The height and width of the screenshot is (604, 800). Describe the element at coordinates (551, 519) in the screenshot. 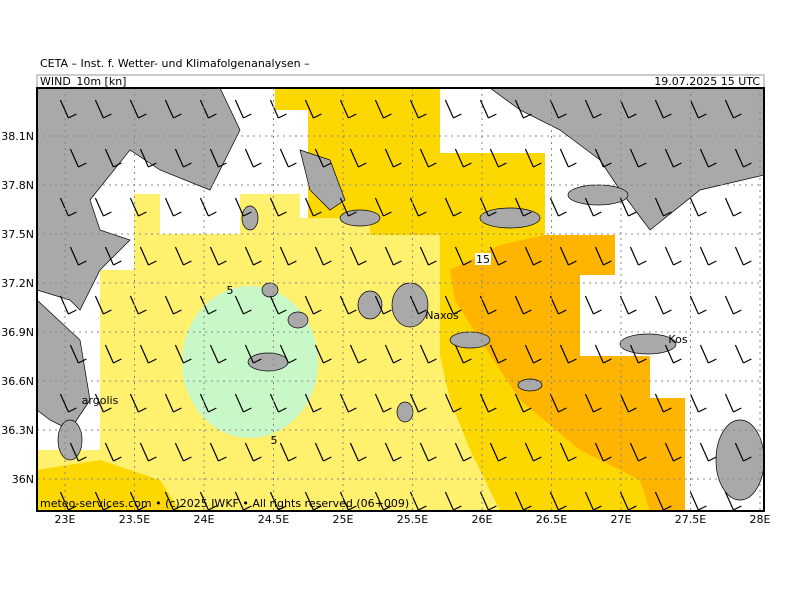

I see `lon-tick-label: 26.5E` at that location.